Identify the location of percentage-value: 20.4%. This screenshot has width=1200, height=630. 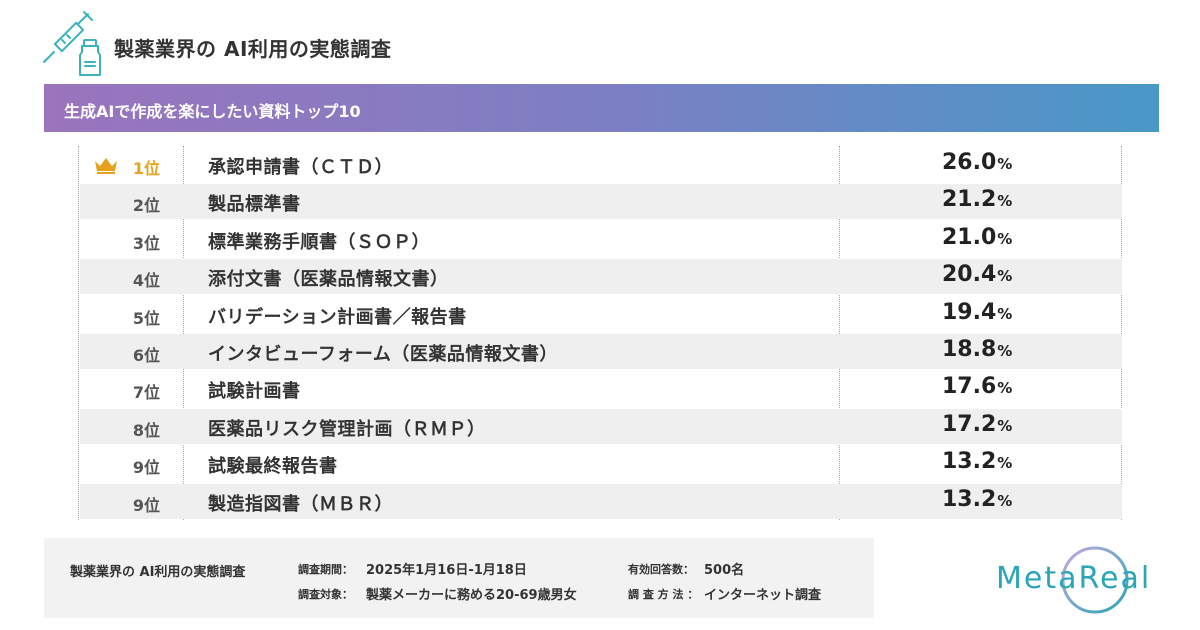
(977, 274).